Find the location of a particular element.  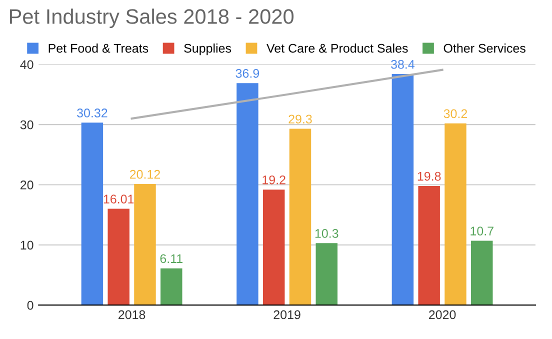

data-label: 10.3 is located at coordinates (326, 233).